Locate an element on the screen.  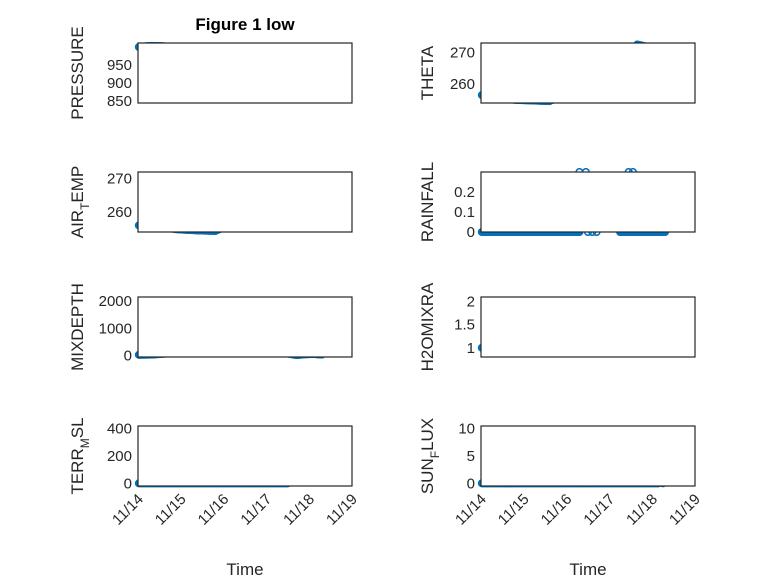
y-tick-label: 400 is located at coordinates (119, 429).